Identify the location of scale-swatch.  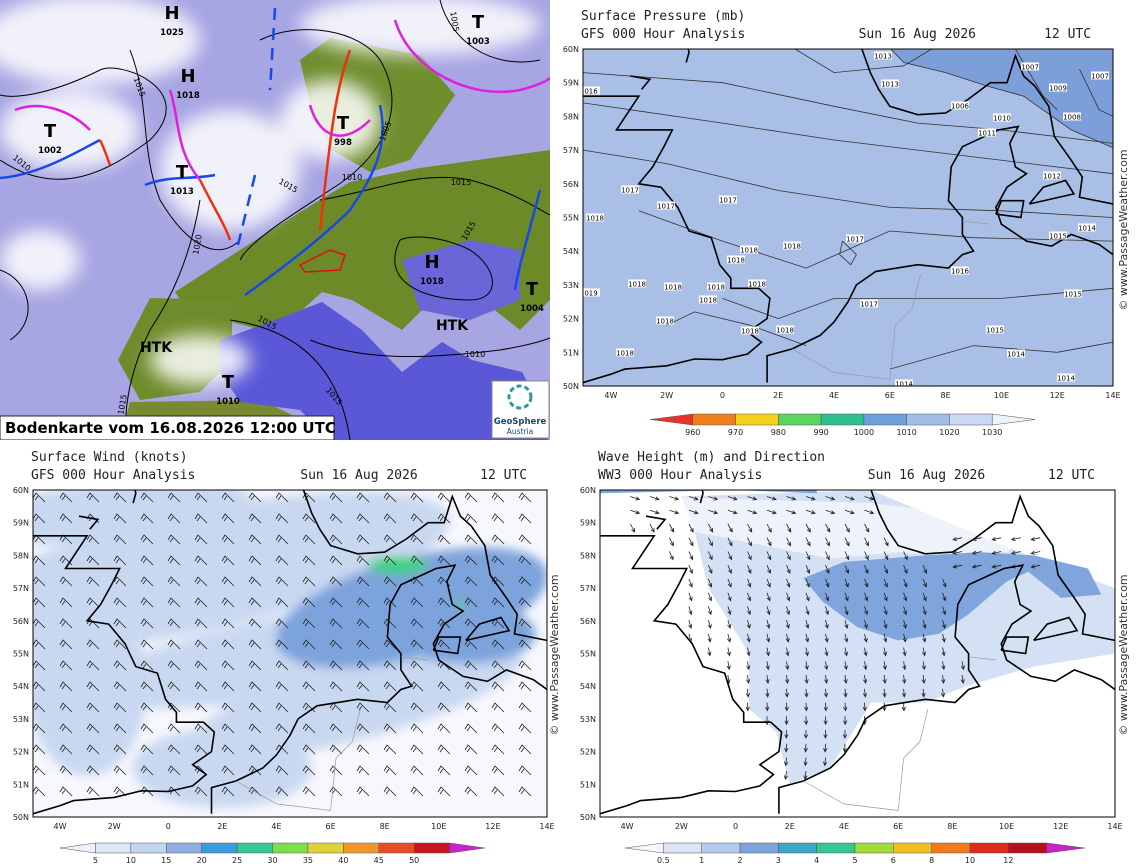
(254, 848).